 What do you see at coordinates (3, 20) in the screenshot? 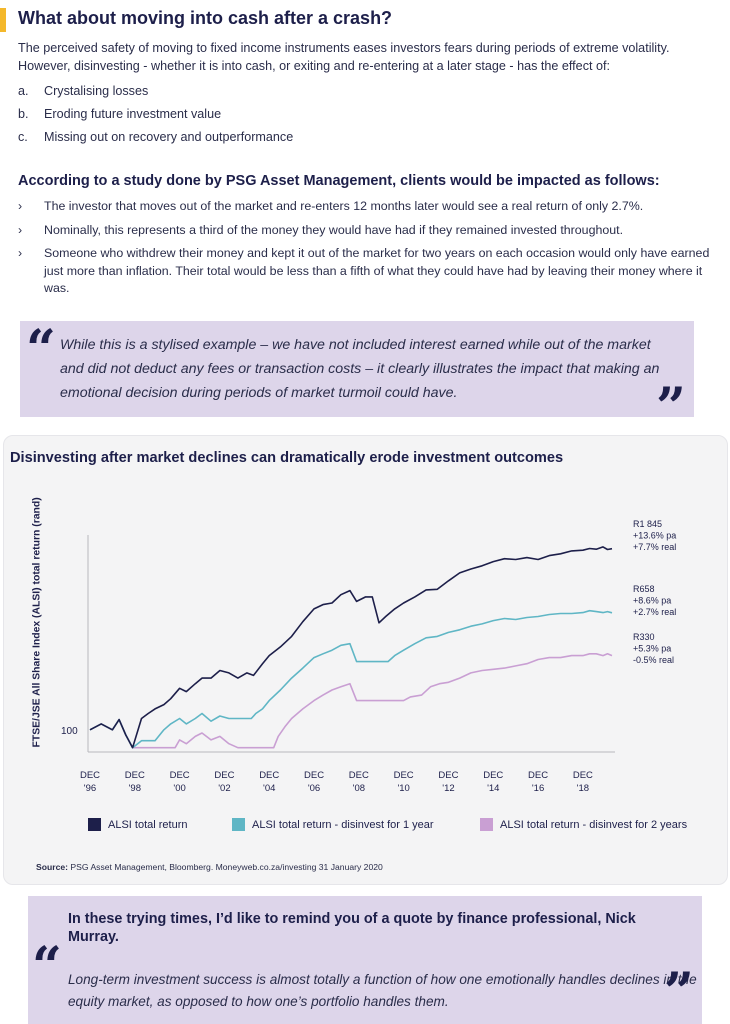
I see `heading-accent-bar` at bounding box center [3, 20].